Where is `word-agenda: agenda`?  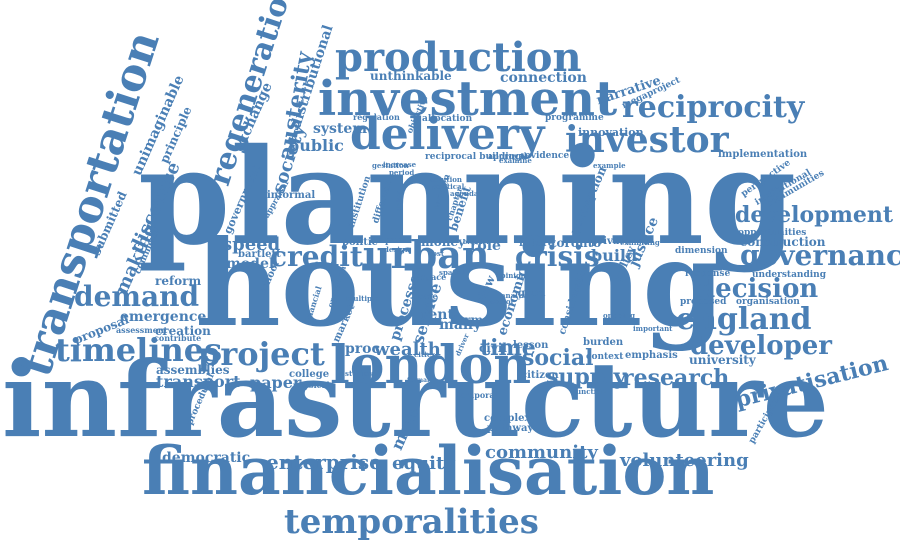 word-agenda: agenda is located at coordinates (464, 193).